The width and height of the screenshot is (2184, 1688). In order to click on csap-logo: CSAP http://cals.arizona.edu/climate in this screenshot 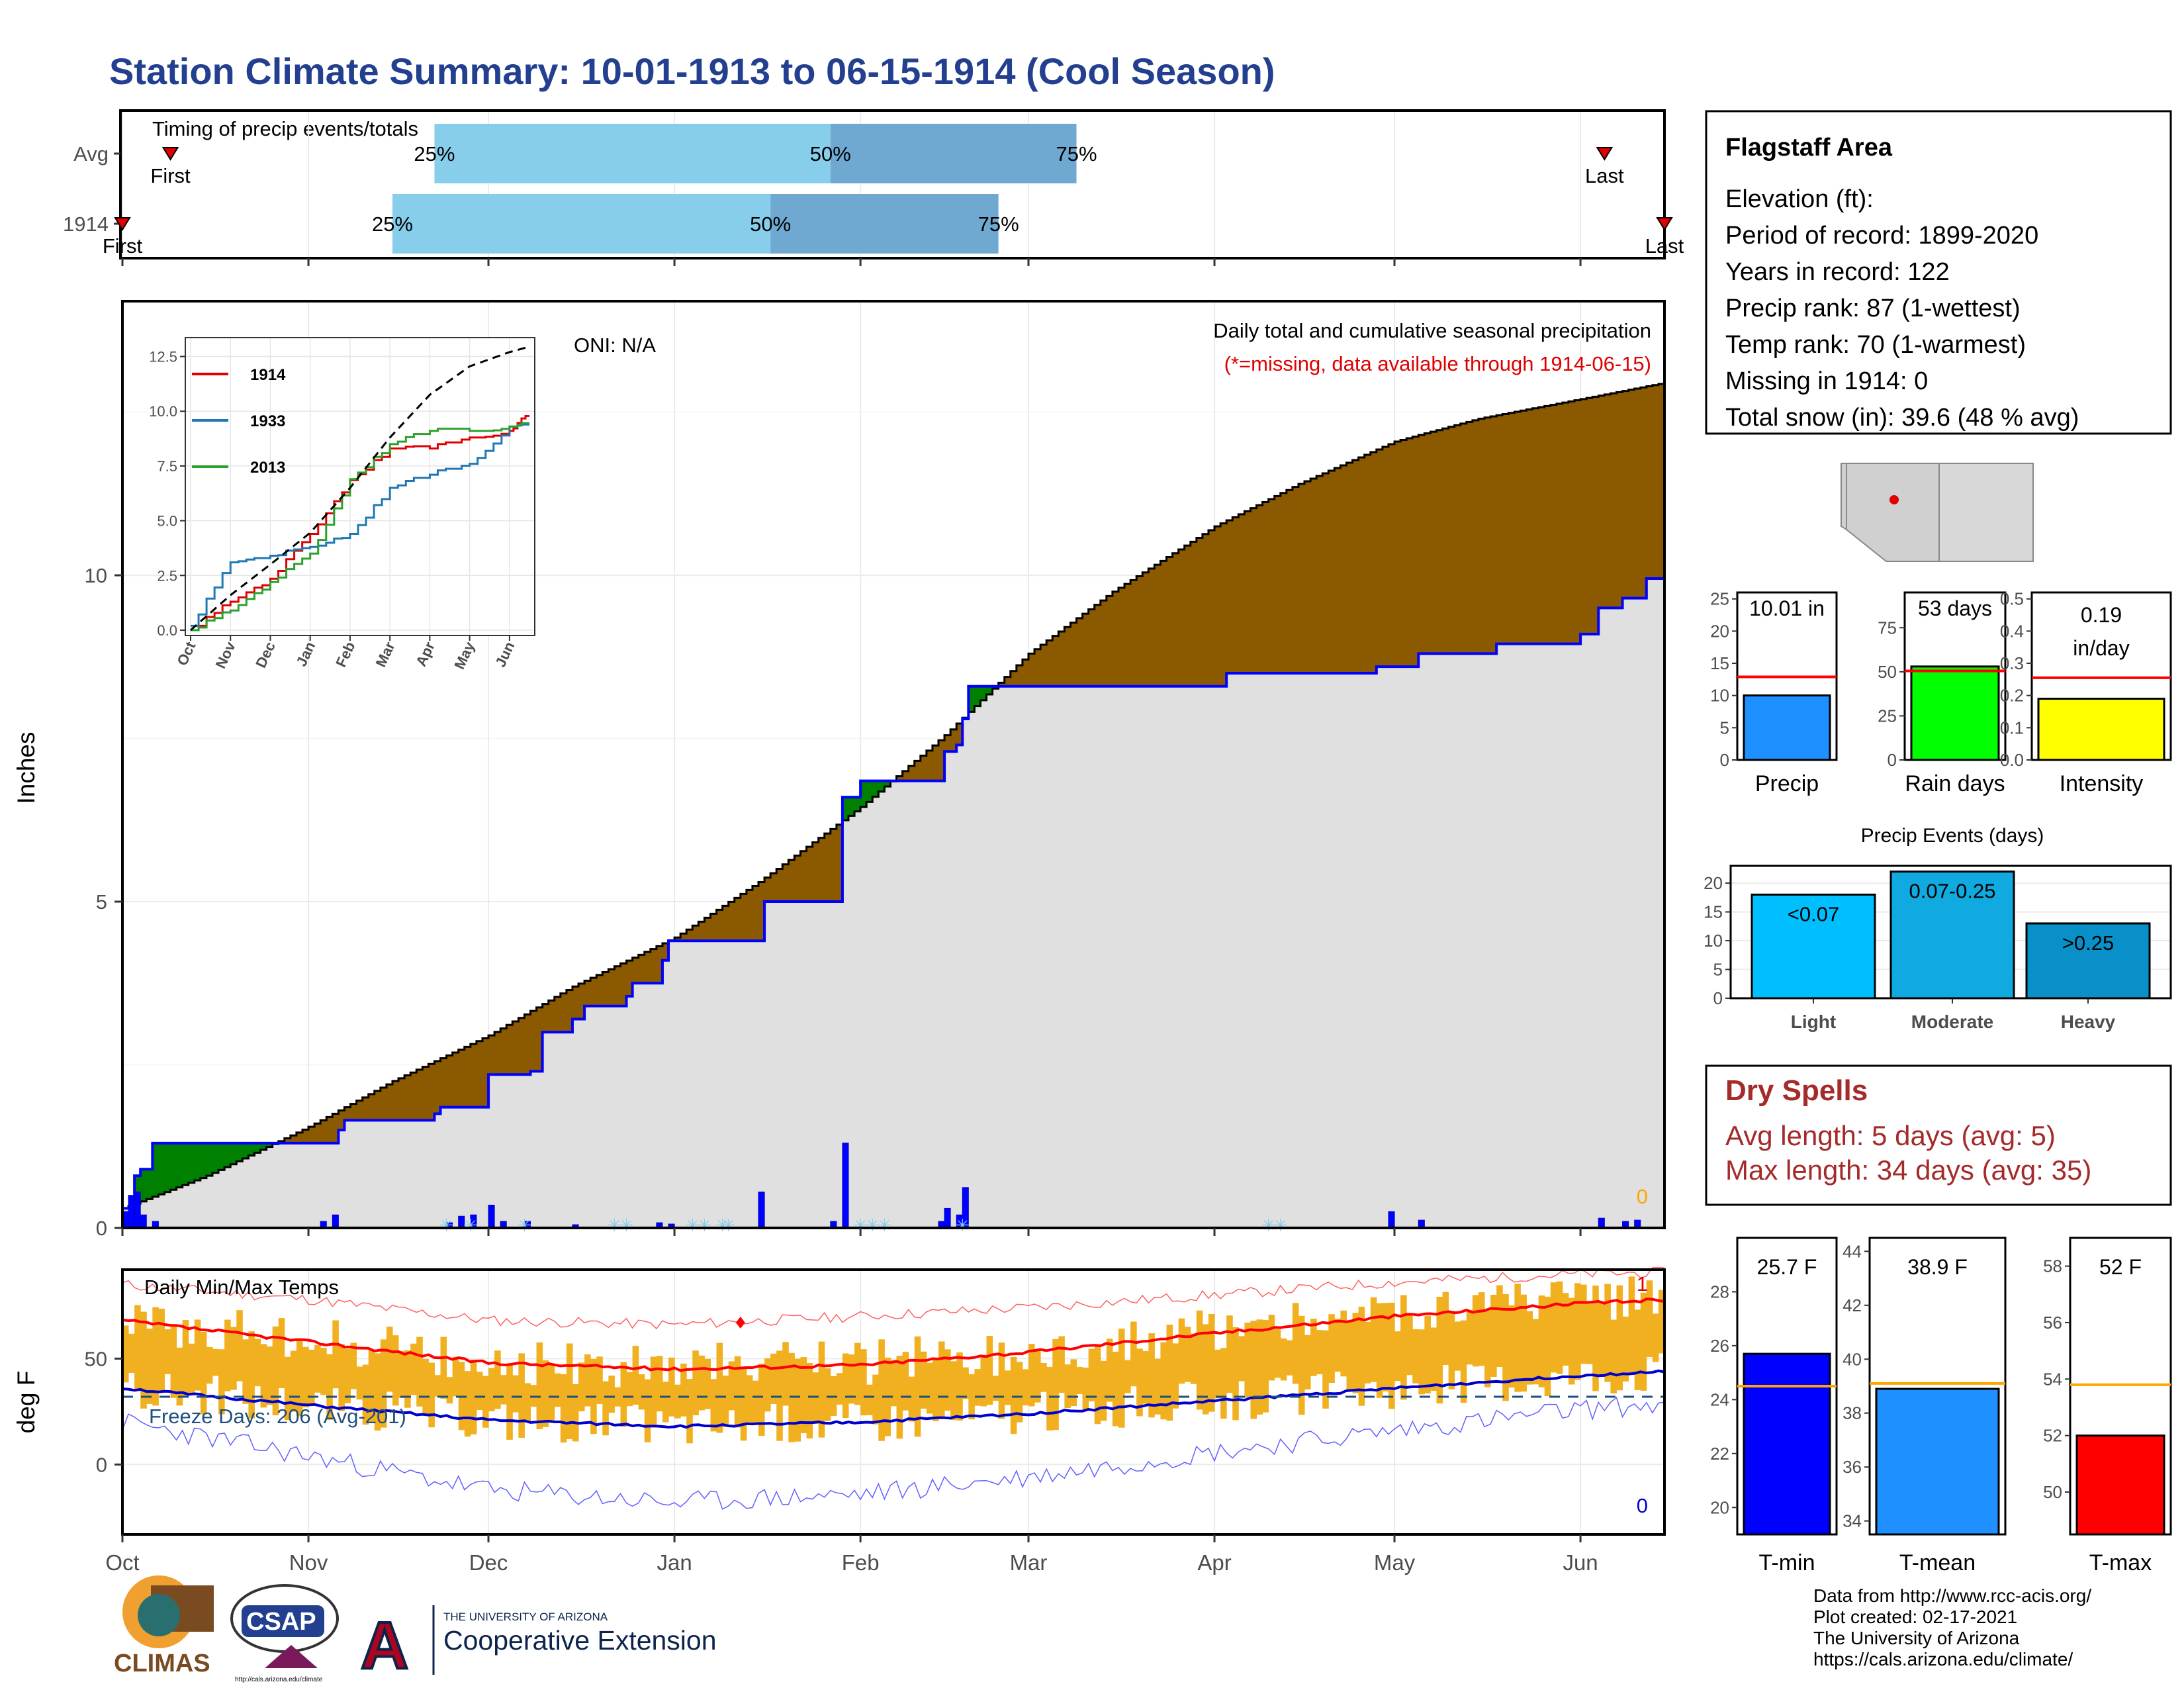, I will do `click(284, 1633)`.